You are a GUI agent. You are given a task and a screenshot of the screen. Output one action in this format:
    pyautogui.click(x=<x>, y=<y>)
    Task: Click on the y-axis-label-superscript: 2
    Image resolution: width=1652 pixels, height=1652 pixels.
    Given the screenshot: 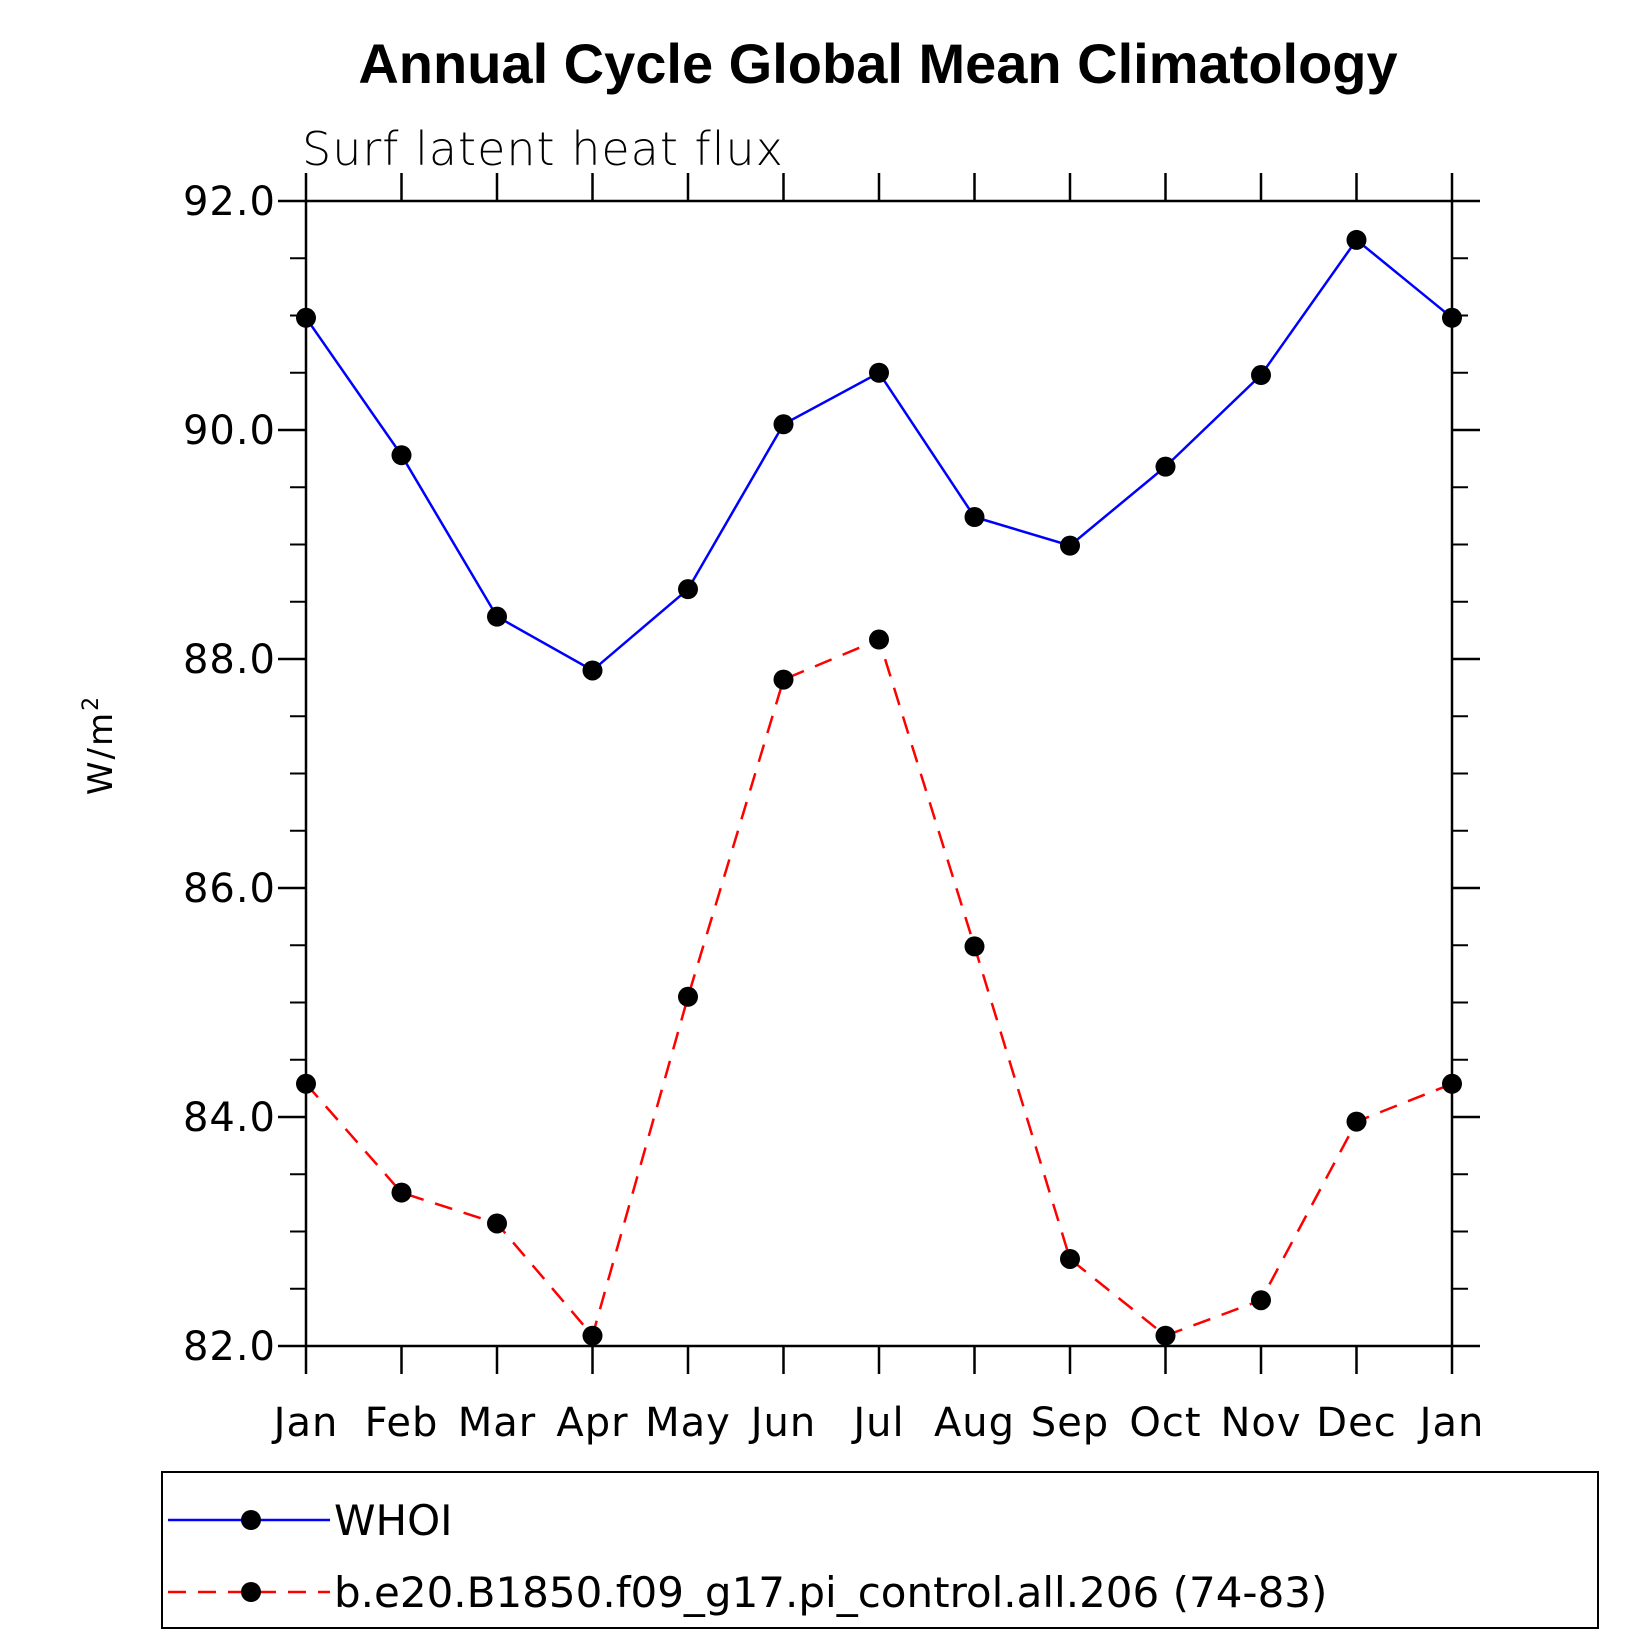 What is the action you would take?
    pyautogui.click(x=91, y=703)
    